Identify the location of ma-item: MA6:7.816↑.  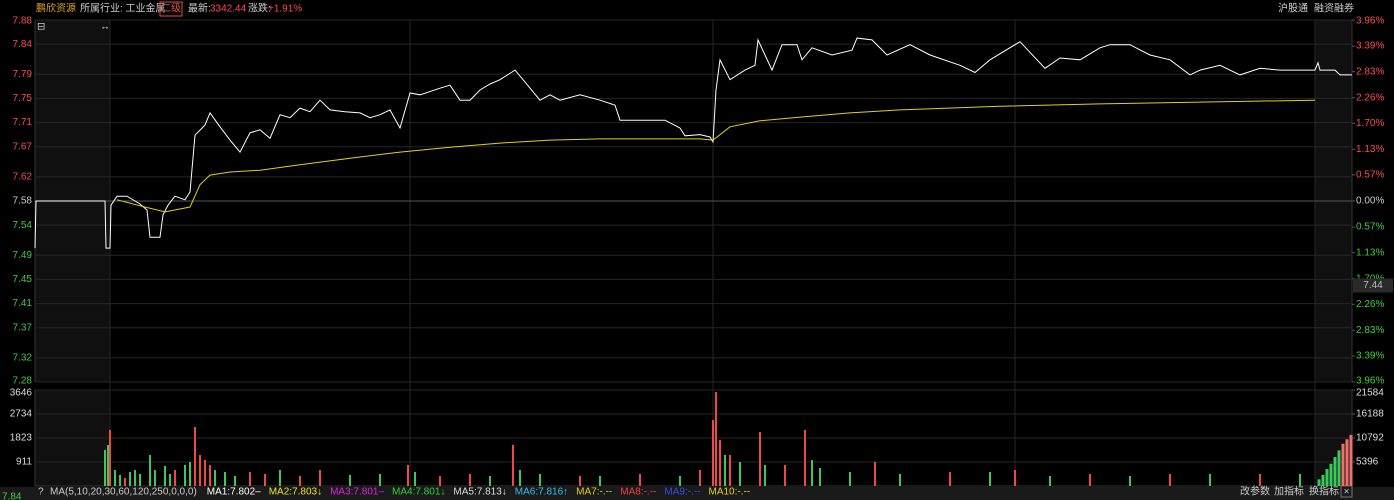
(541, 492).